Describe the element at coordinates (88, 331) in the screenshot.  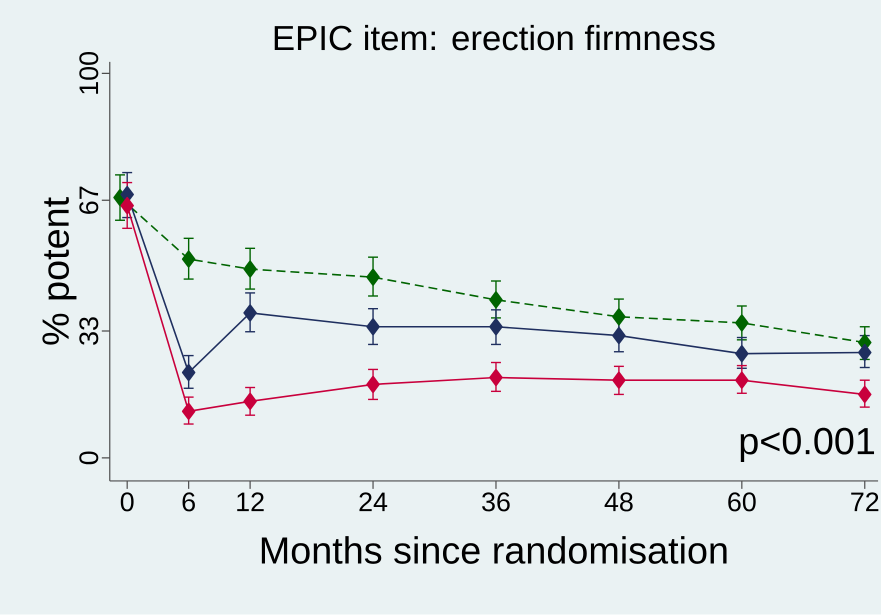
I see `y-tick-label: 33` at that location.